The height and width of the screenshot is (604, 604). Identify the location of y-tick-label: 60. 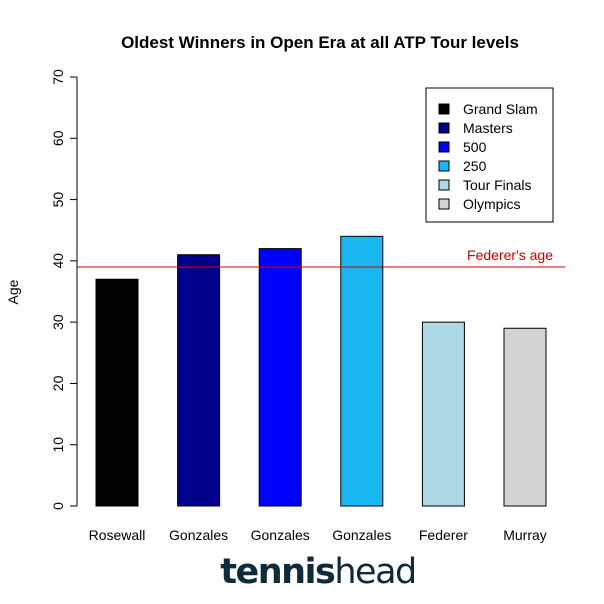
(58, 138).